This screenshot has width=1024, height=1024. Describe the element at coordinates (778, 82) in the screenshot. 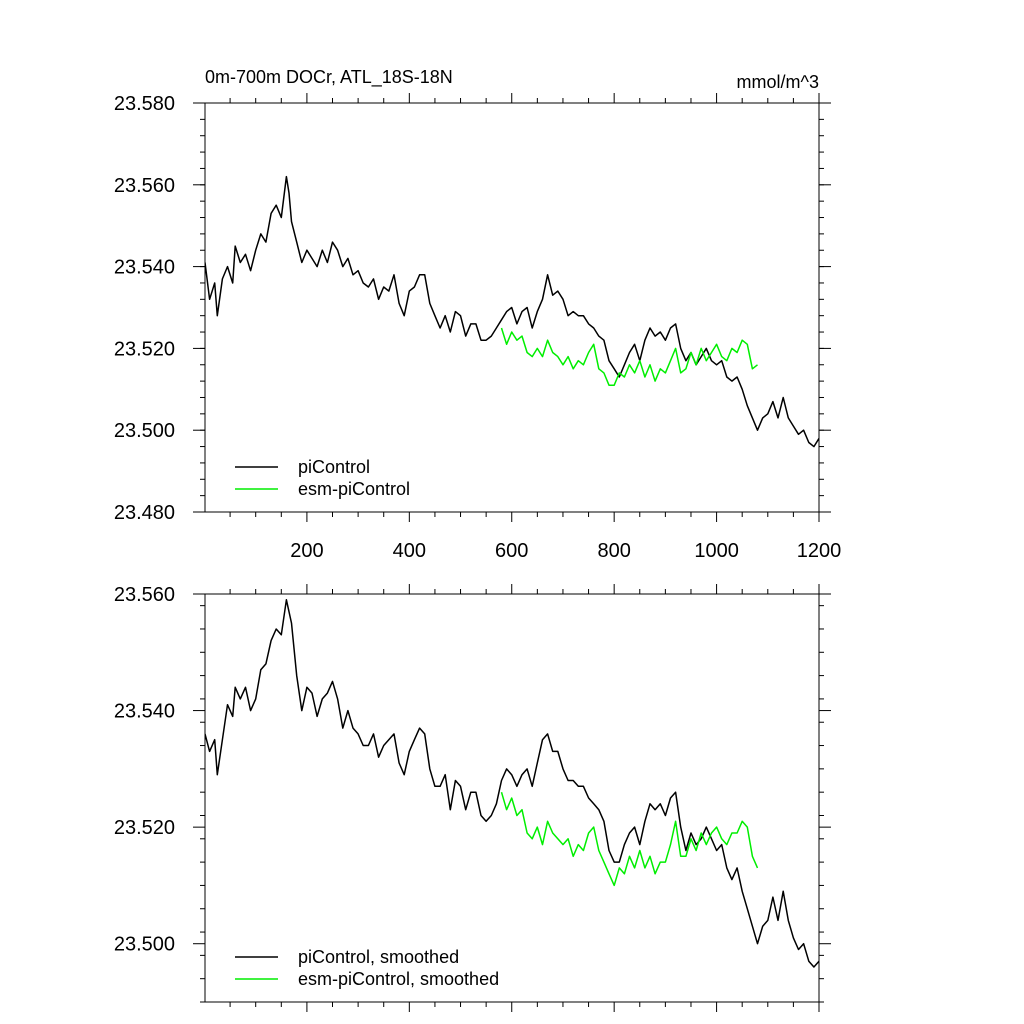

I see `units-label: mmol/m^3` at that location.